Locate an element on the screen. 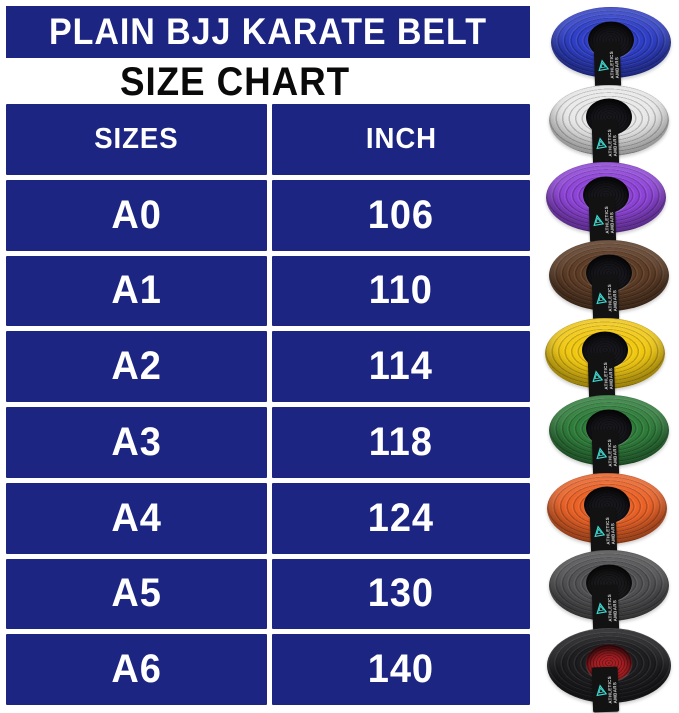  belt-white: ATHLETICS AMBARS is located at coordinates (608, 125).